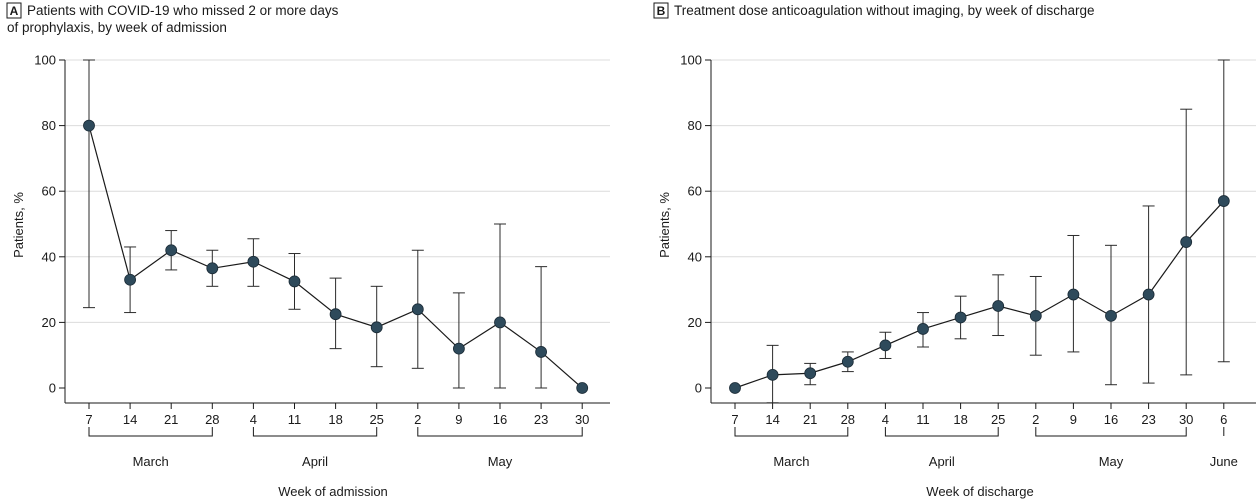  Describe the element at coordinates (45, 60) in the screenshot. I see `panel-a-y-tick-label: 100` at that location.